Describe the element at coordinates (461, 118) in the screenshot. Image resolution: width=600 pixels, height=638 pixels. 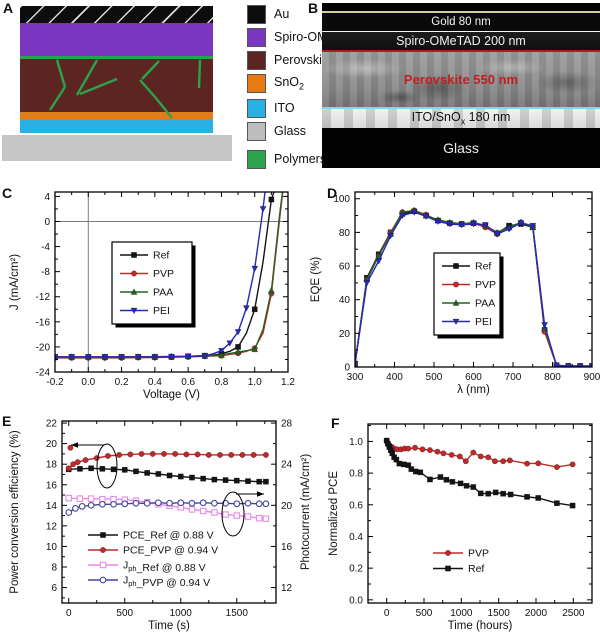
I see `sem-ito-band: ITO/SnOx 180 nm` at that location.